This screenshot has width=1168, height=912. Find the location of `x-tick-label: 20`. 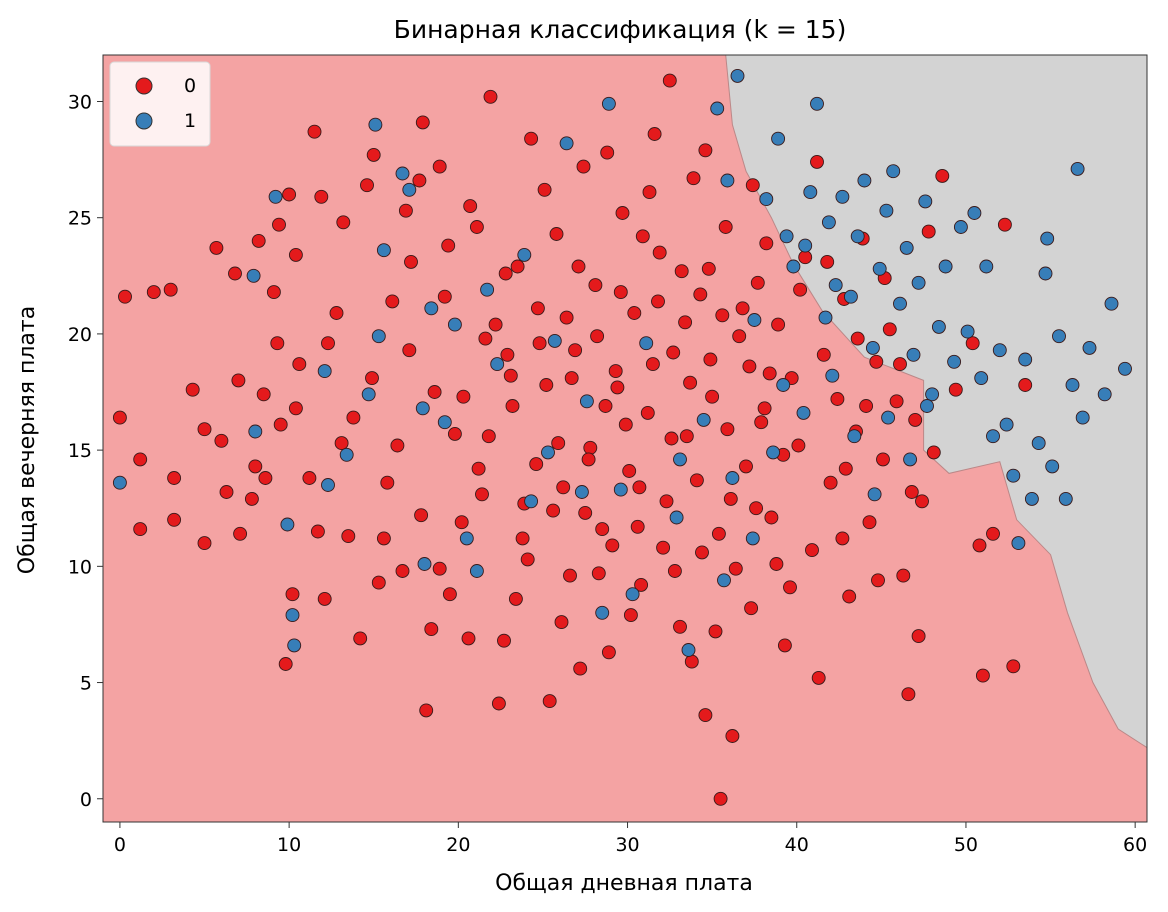

x-tick-label: 20 is located at coordinates (458, 845).